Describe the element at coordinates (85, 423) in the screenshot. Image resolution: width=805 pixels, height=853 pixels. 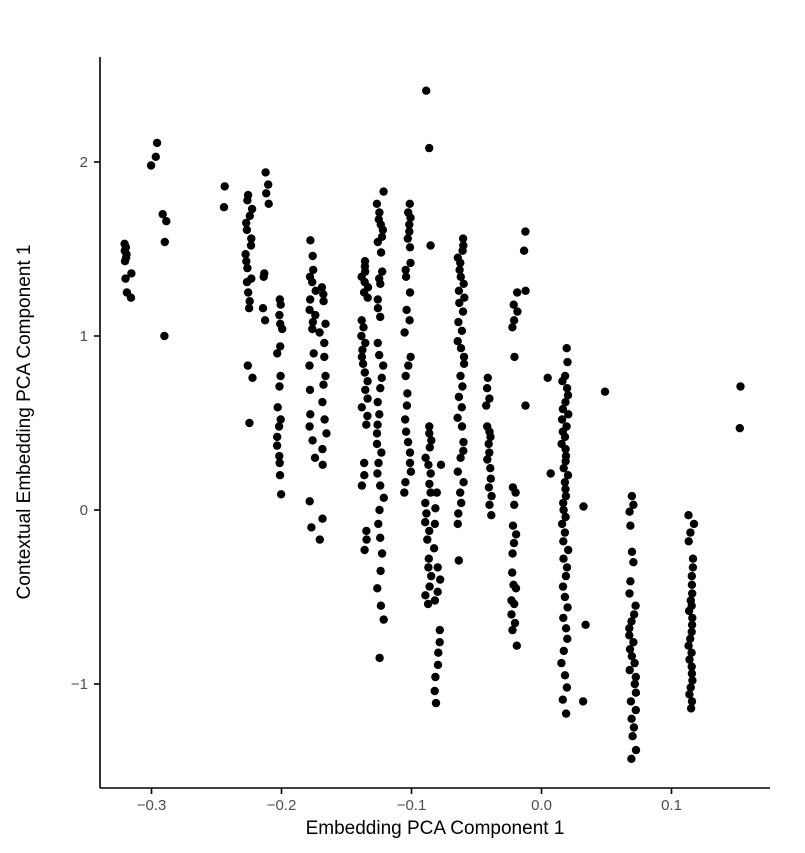
I see `y-axis-ticks: −1 0 1 2` at that location.